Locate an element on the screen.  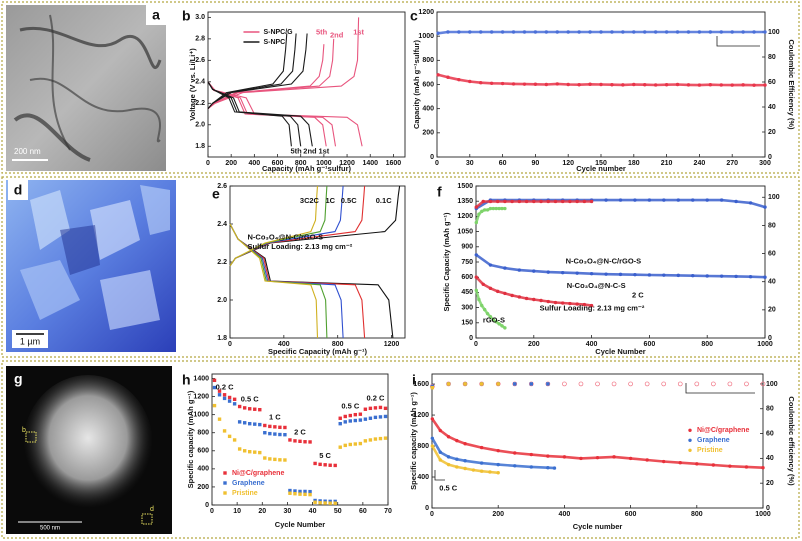
y2-tick-label: 80 is located at coordinates (770, 409).